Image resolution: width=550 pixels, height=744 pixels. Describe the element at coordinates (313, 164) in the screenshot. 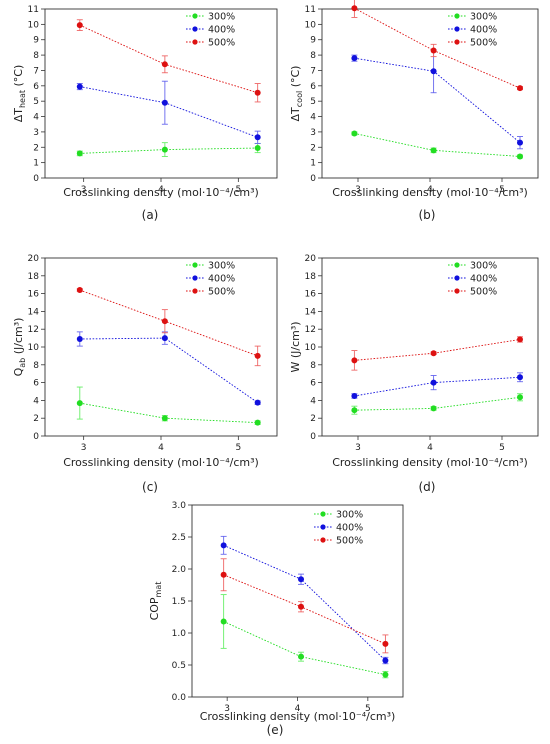

I see `y-tick-label: 1` at that location.